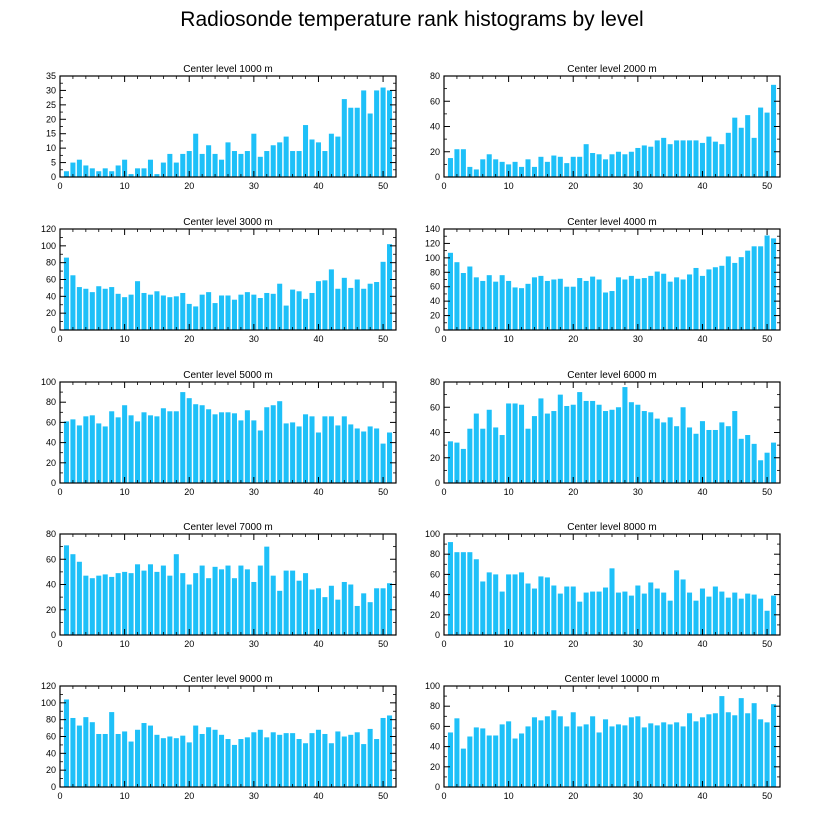  I want to click on y-tick-label: 25, so click(51, 105).